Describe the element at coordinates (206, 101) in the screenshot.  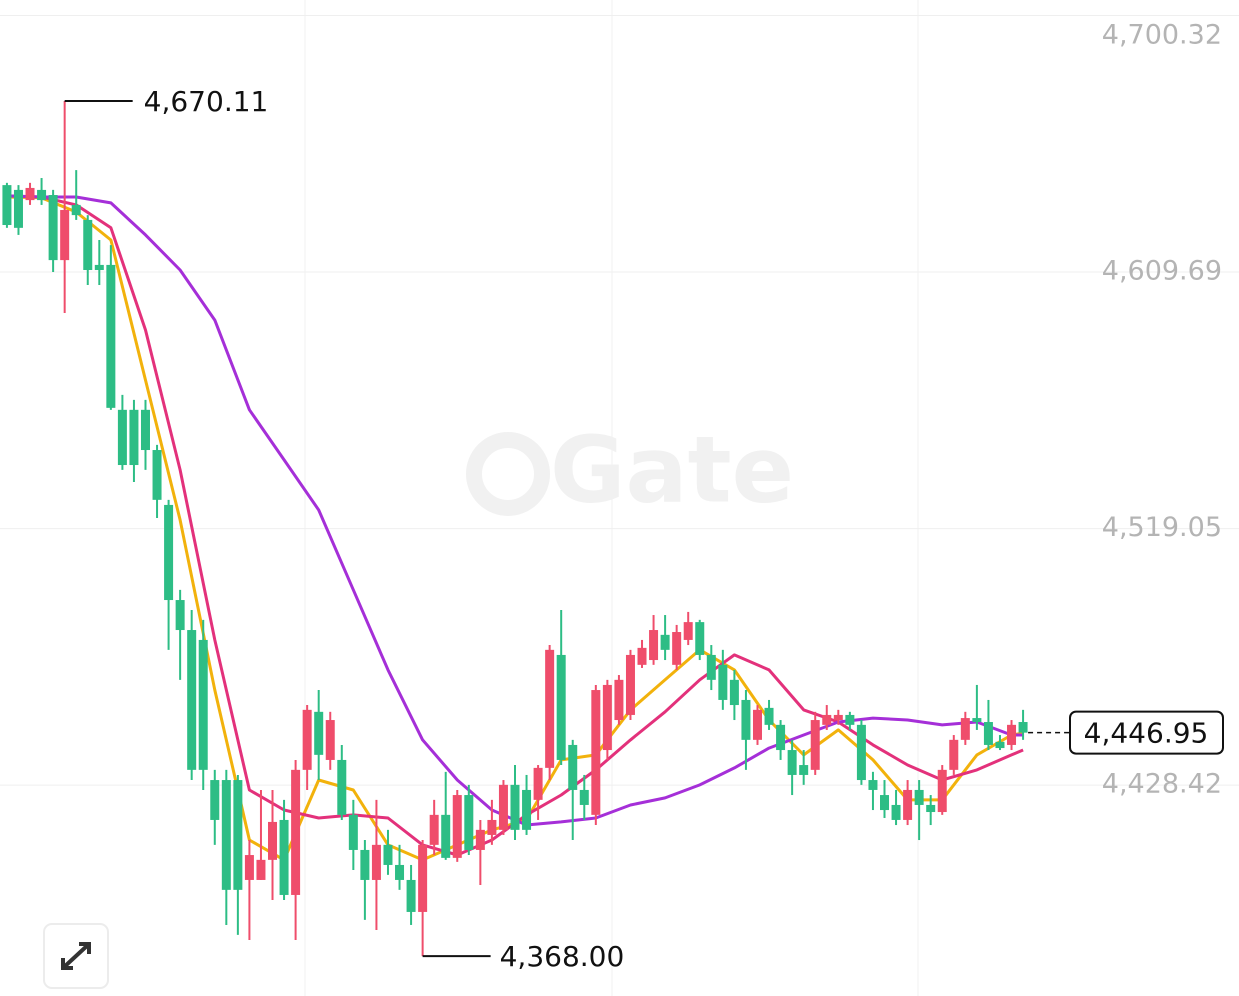
I see `high-label: 4,670.11` at that location.